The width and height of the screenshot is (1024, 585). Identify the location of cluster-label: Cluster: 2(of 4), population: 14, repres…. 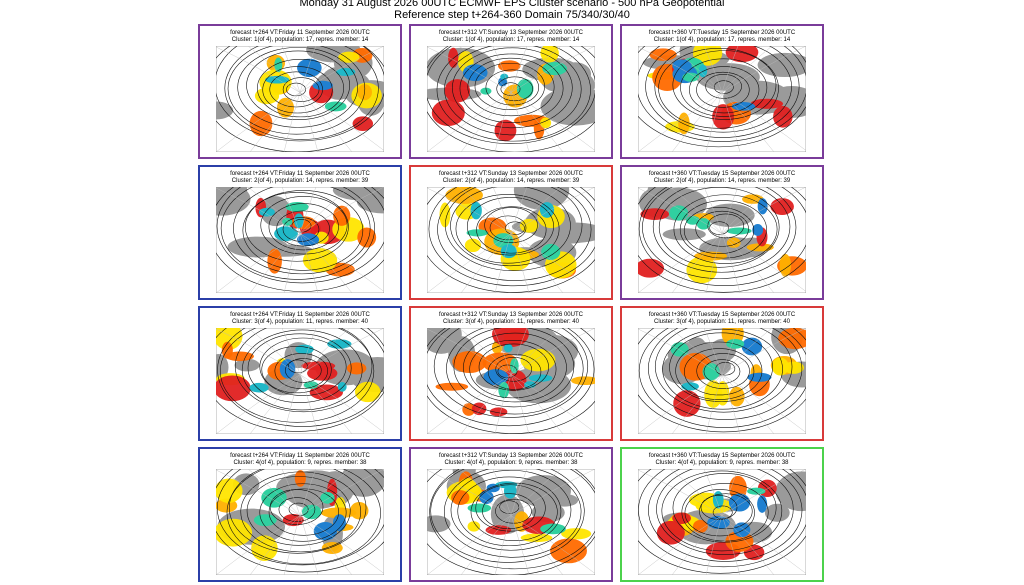
(511, 181).